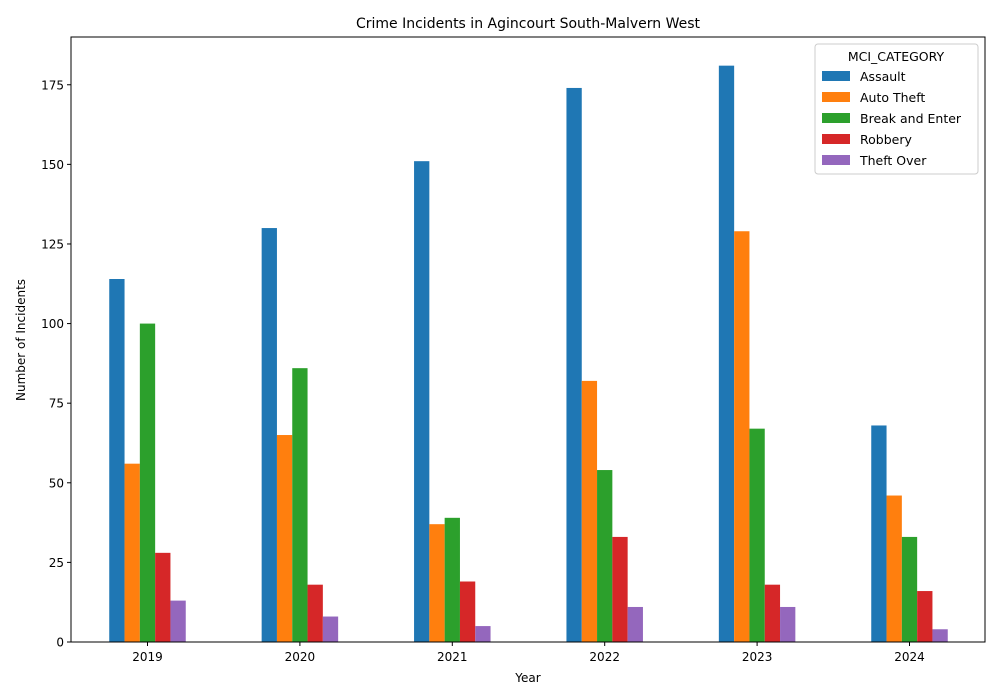 The height and width of the screenshot is (700, 1000). What do you see at coordinates (147, 482) in the screenshot?
I see `bar-break-and-enter-2019` at bounding box center [147, 482].